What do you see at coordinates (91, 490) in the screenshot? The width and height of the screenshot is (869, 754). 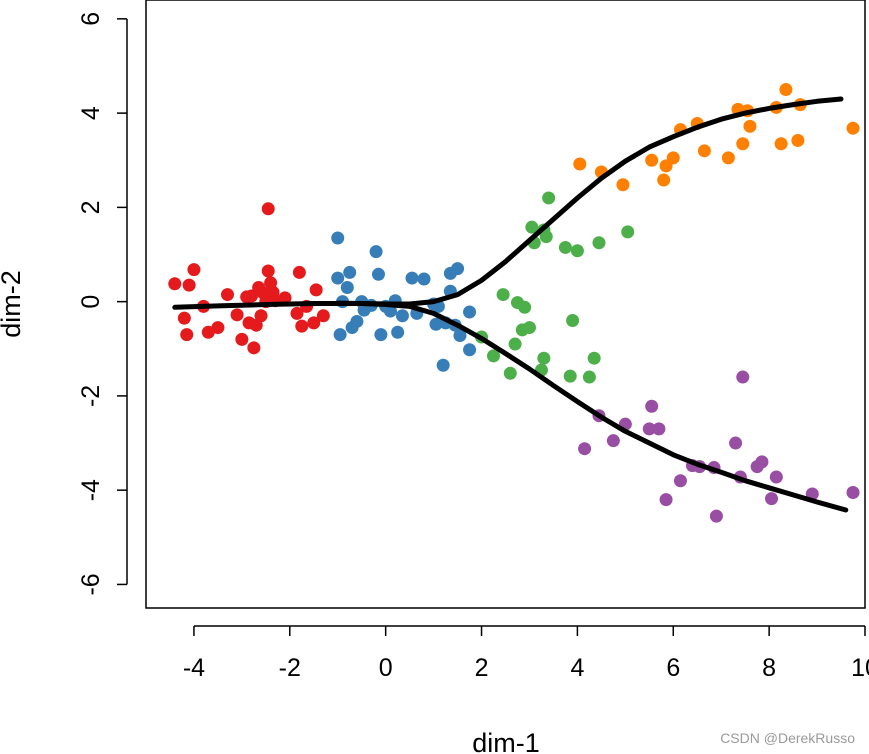 I see `y-tick-label: -4` at bounding box center [91, 490].